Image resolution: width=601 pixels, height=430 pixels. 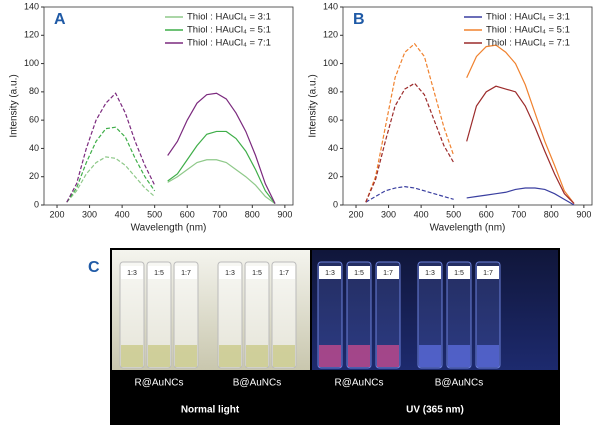 What do you see at coordinates (359, 19) in the screenshot?
I see `panel-label: B` at bounding box center [359, 19].